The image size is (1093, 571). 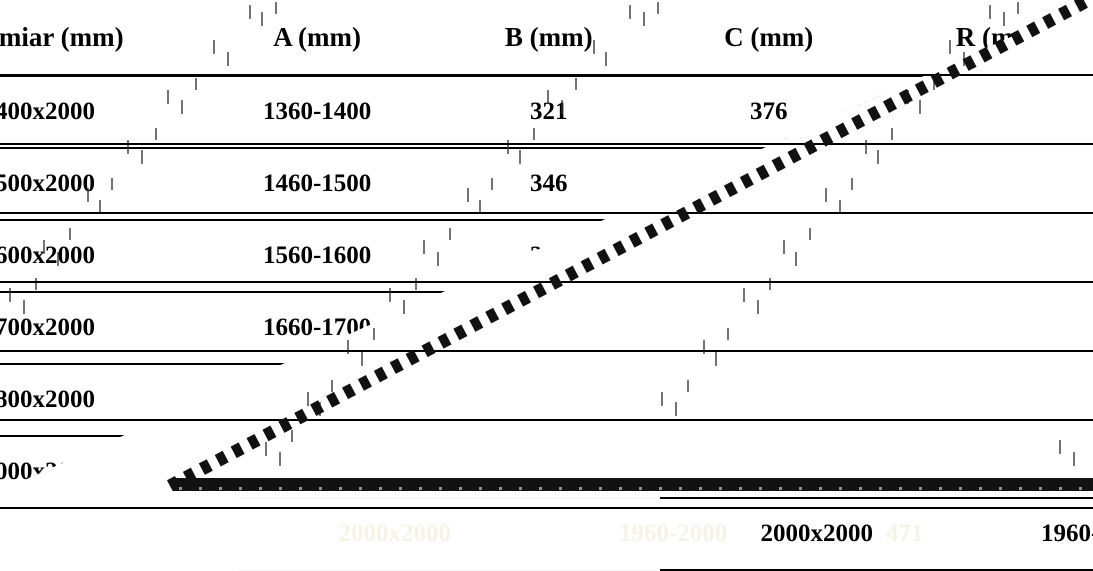 What do you see at coordinates (986, 38) in the screenshot?
I see `column-header-r: R (mm)` at bounding box center [986, 38].